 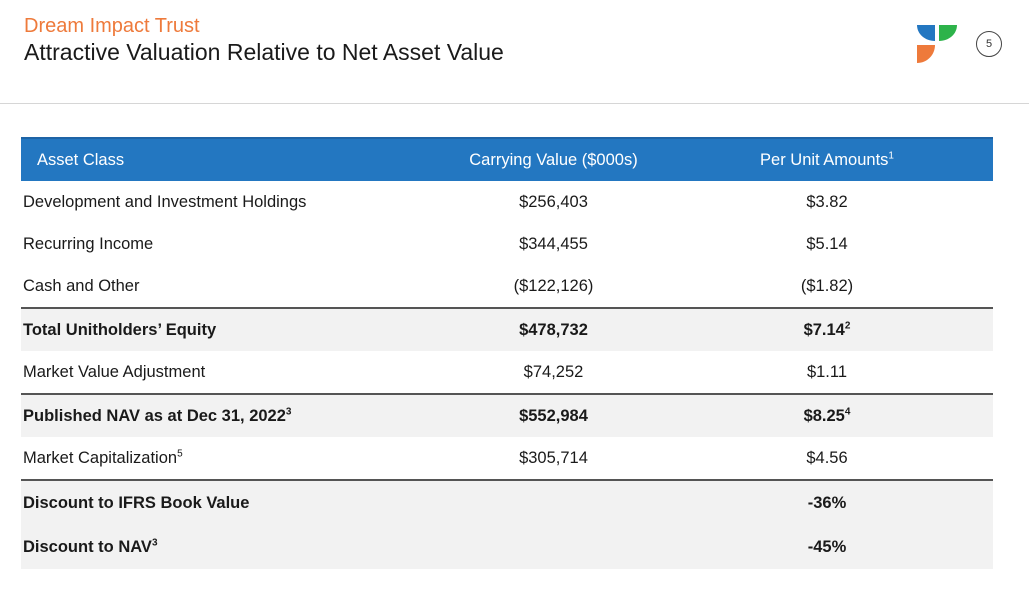 What do you see at coordinates (233, 502) in the screenshot?
I see `row-label: Discount to IFRS Book Value` at bounding box center [233, 502].